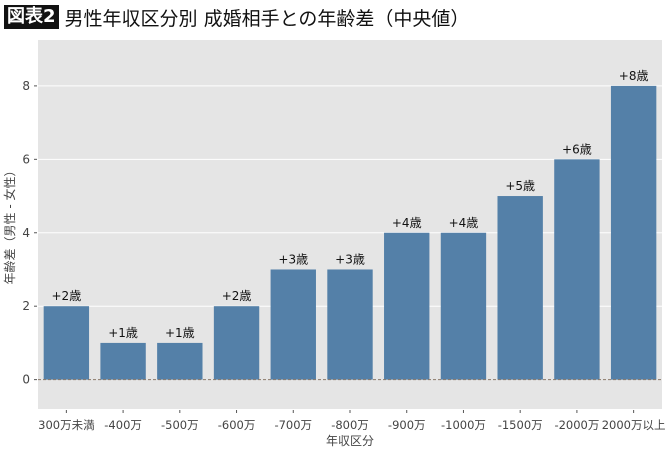 The width and height of the screenshot is (670, 449). I want to click on x-tick-label: 300万未満, so click(66, 425).